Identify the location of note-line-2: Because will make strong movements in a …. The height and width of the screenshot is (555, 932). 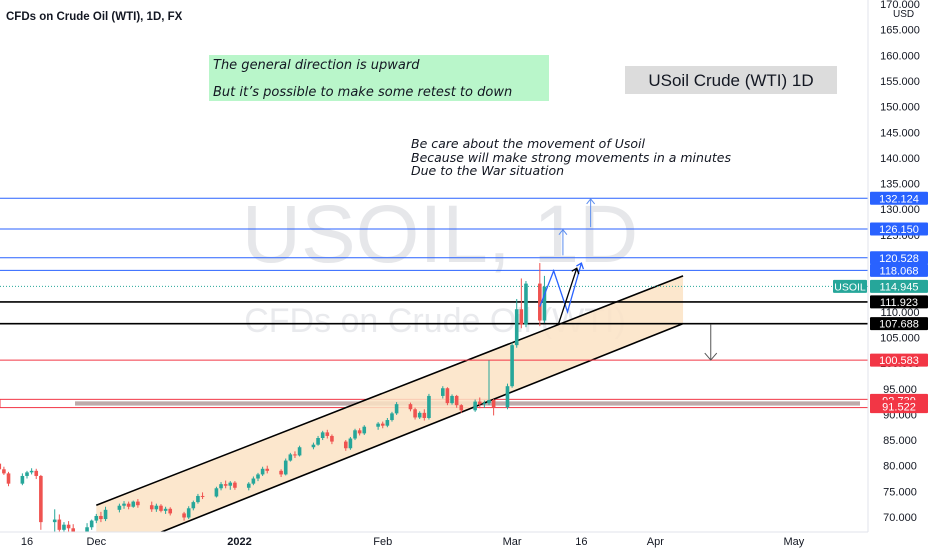
(571, 157).